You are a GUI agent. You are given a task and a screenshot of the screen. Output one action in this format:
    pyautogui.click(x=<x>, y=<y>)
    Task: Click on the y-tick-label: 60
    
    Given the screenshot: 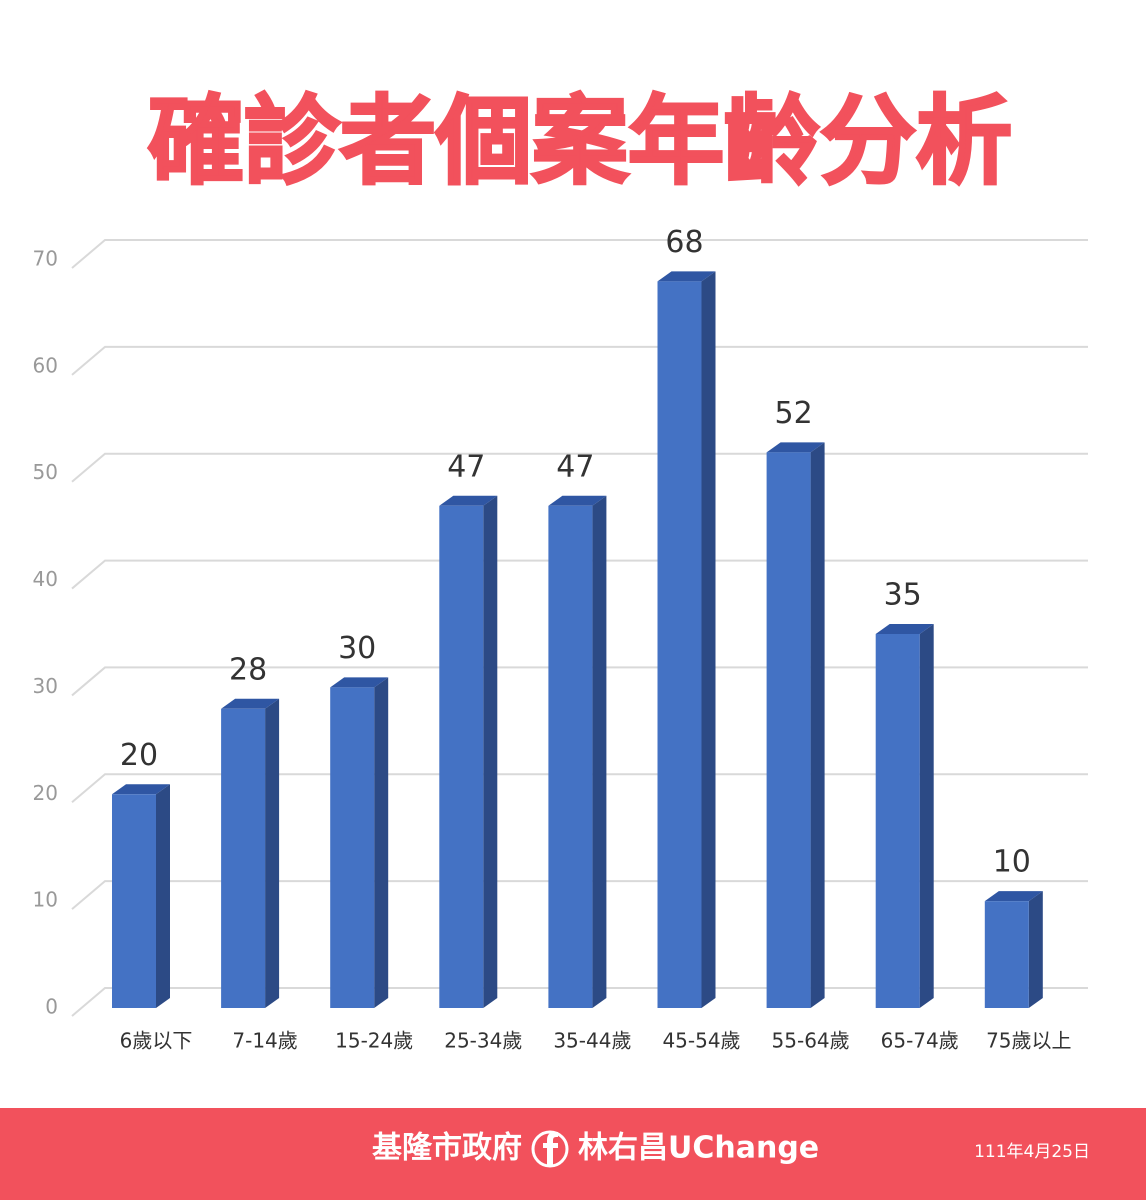 What is the action you would take?
    pyautogui.click(x=45, y=365)
    